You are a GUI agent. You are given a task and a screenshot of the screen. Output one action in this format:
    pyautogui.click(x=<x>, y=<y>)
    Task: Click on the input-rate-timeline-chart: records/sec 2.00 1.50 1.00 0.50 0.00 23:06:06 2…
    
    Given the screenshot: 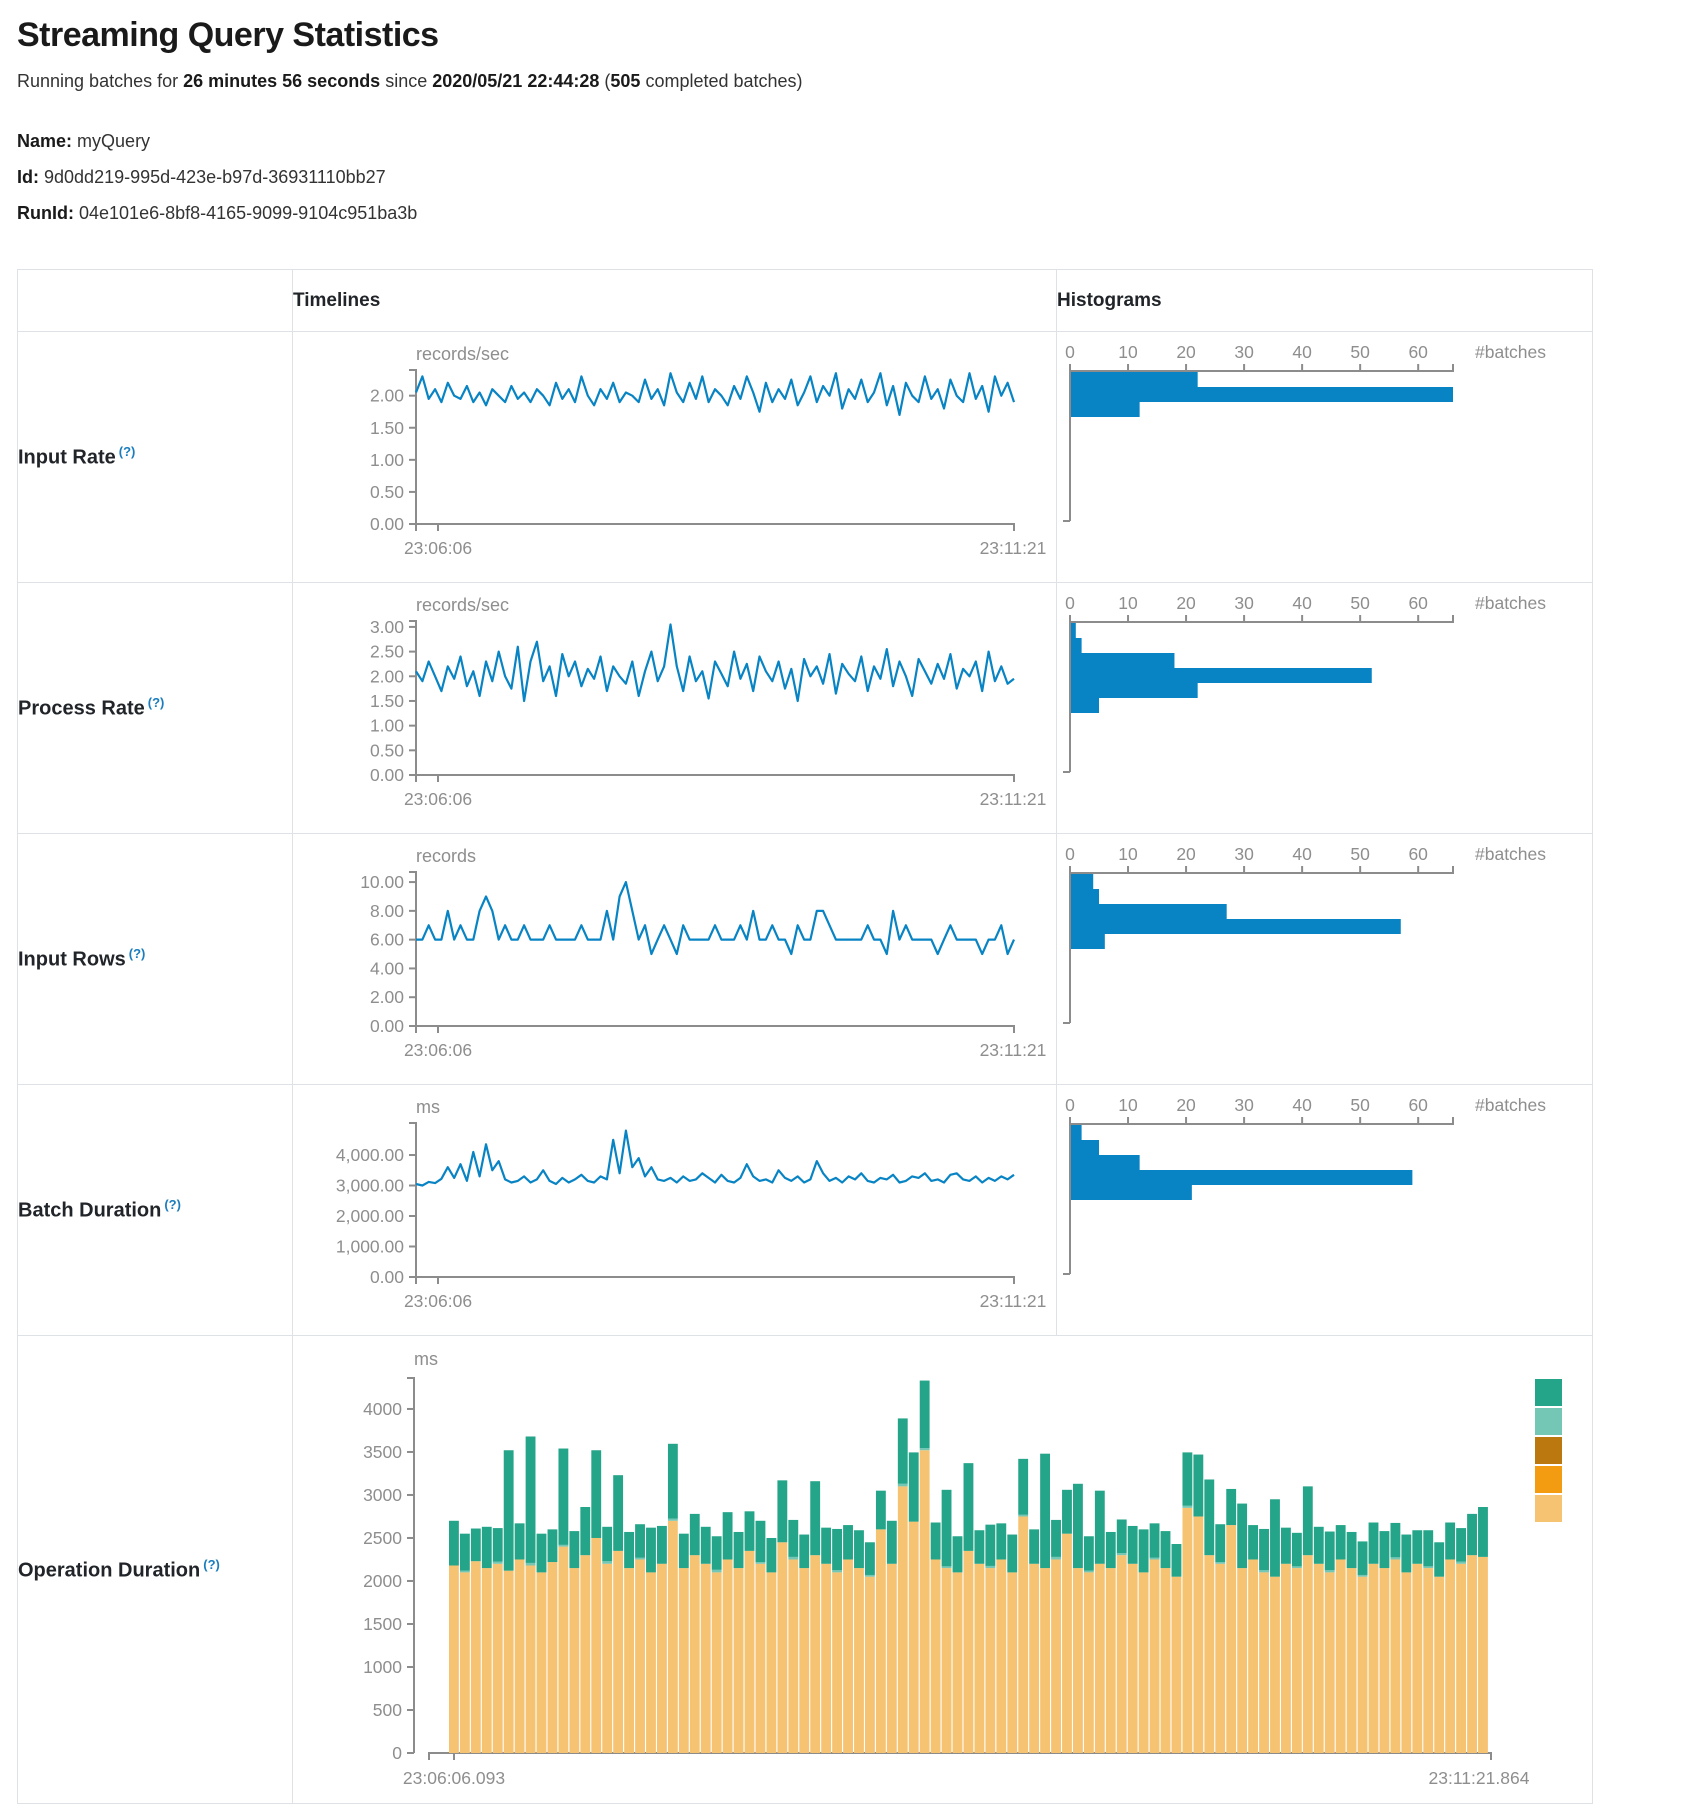 What is the action you would take?
    pyautogui.click(x=675, y=457)
    